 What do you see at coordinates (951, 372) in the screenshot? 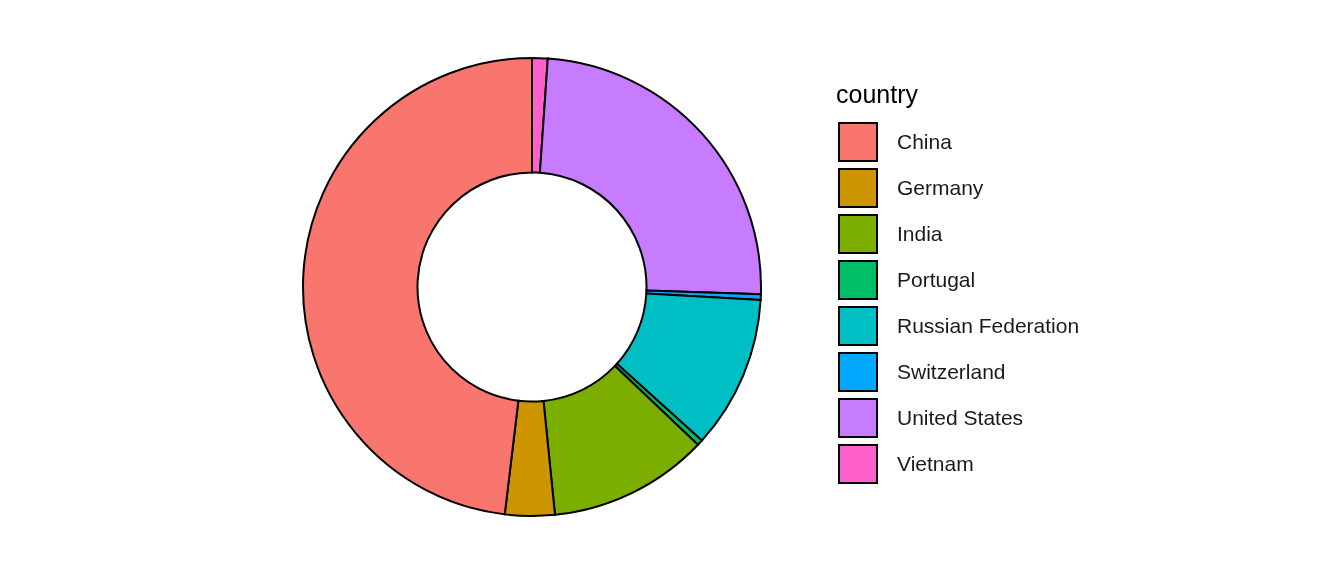
I see `legend-label: Switzerland` at bounding box center [951, 372].